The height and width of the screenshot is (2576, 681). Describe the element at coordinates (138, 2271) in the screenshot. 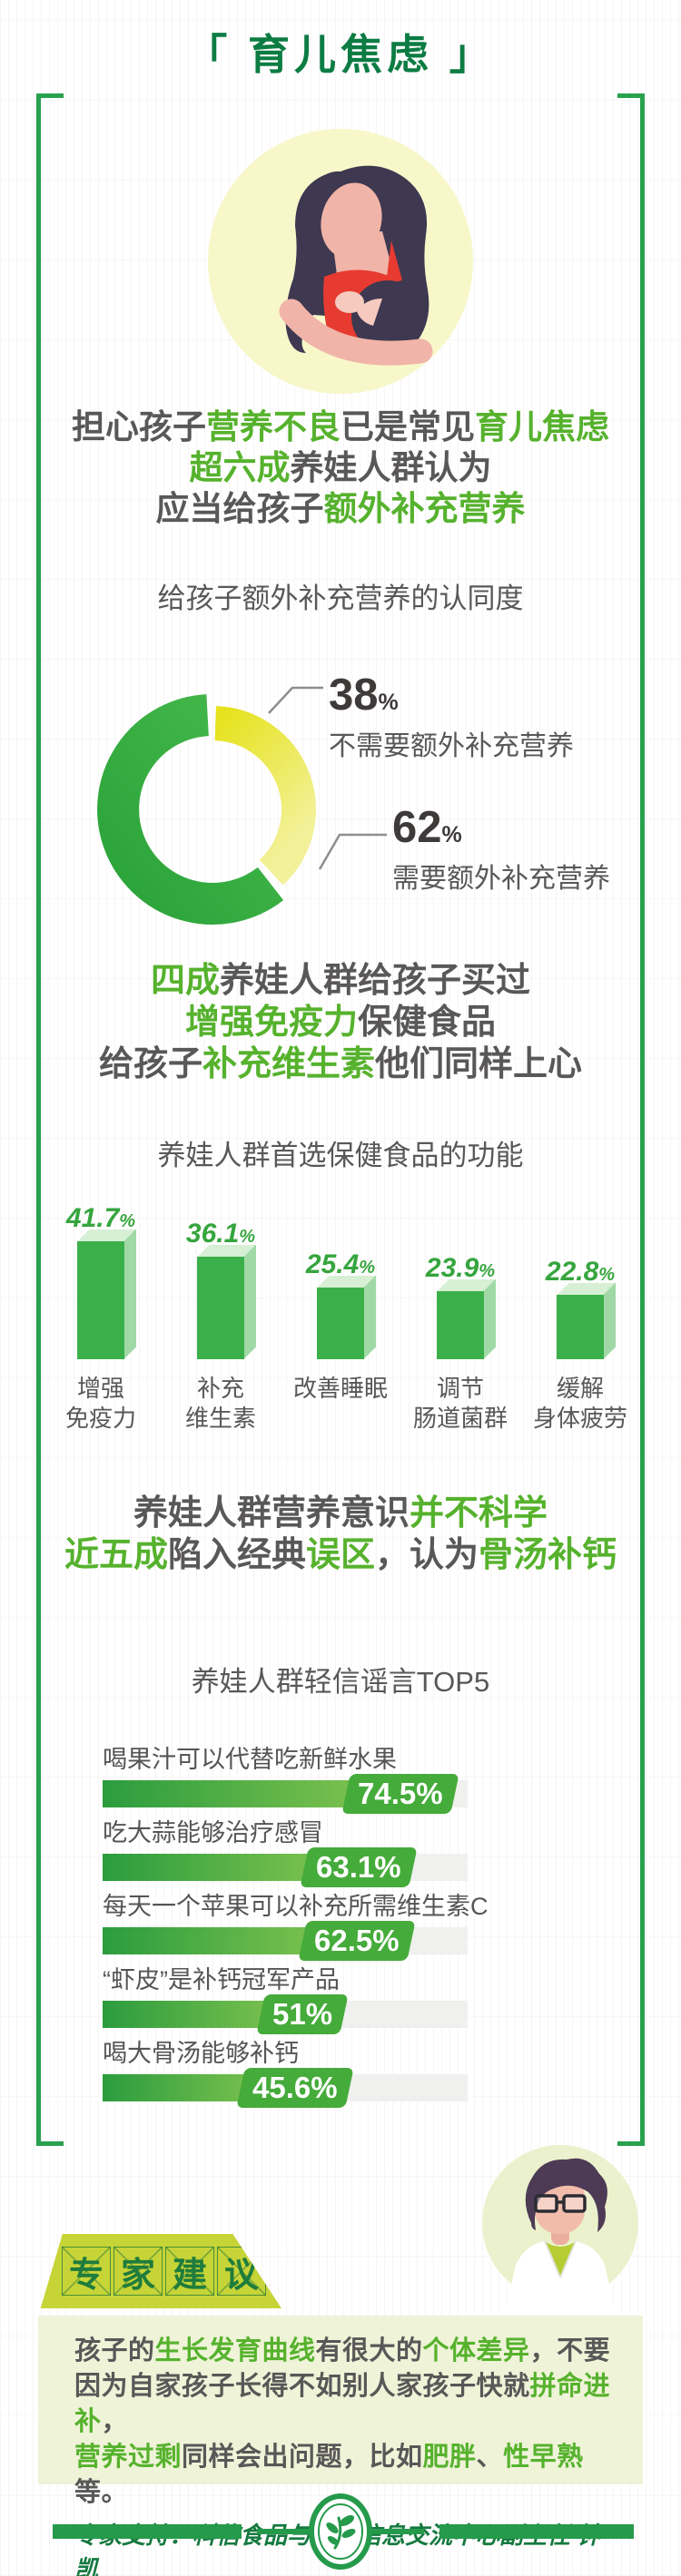

I see `banner-char: 家` at that location.